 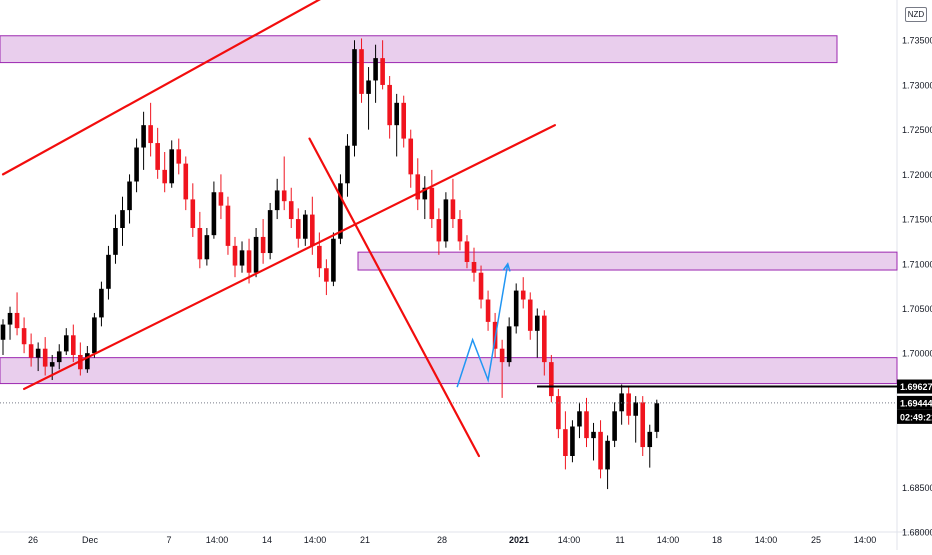 I want to click on price-label-text: 1.69627, so click(x=916, y=387).